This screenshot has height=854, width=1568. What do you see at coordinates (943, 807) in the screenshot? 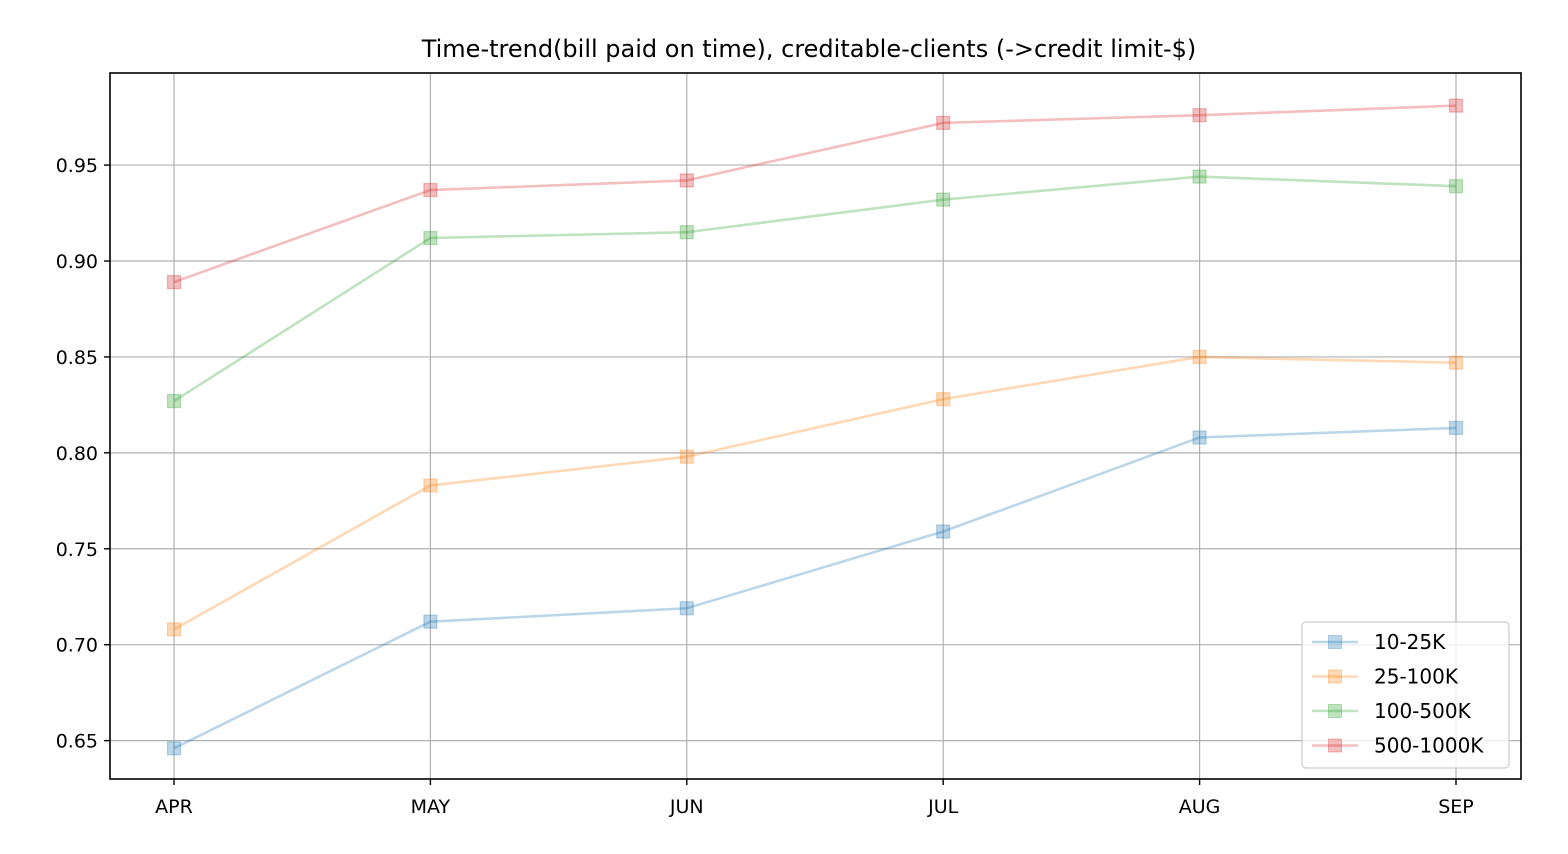
I see `x-tick-label: JUL` at bounding box center [943, 807].